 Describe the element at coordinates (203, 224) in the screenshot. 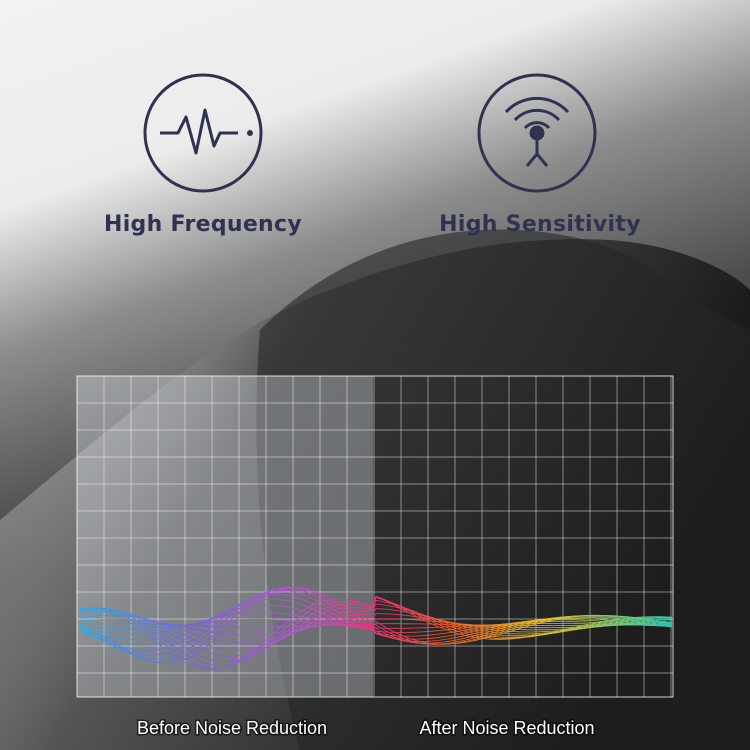

I see `feature-label: High Frequency` at that location.